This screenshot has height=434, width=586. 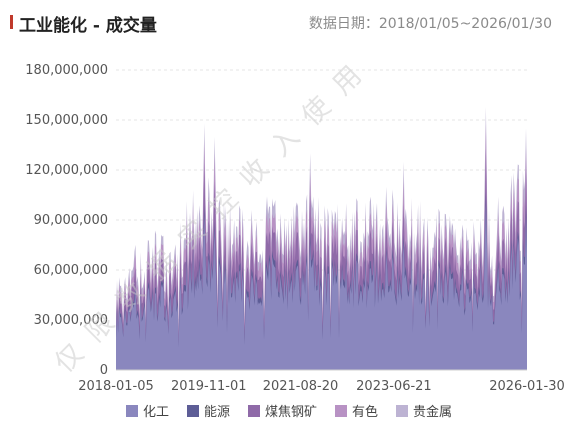 What do you see at coordinates (430, 24) in the screenshot?
I see `date-range-label: 数据日期：2018/01/05~2026/01/30` at bounding box center [430, 24].